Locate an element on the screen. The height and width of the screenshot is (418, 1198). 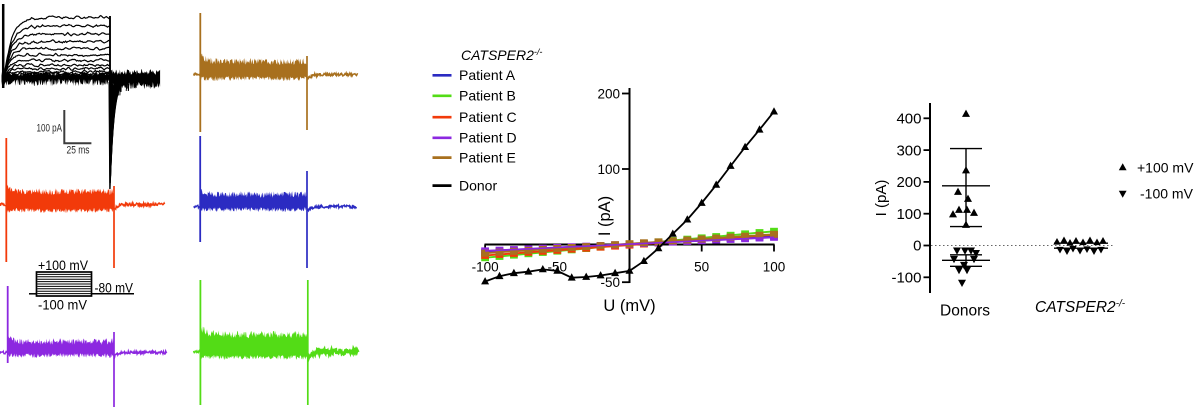
svg-text: Patient C is located at coordinates (488, 117).